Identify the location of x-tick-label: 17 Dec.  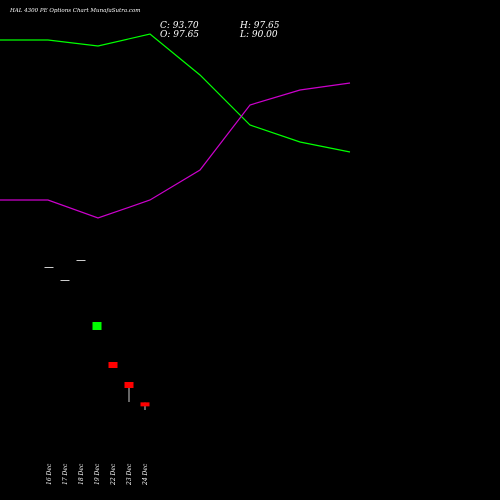
(65, 474).